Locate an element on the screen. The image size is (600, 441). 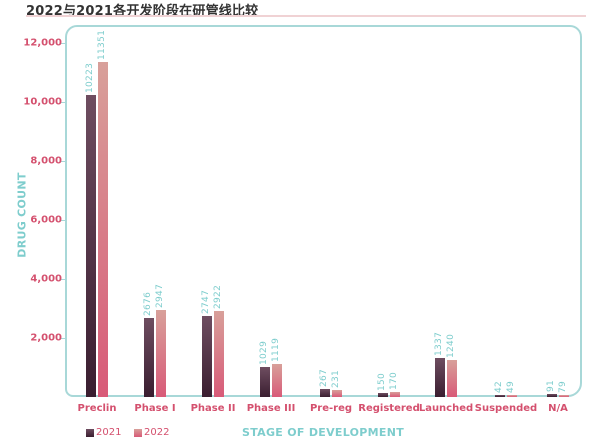
bar-2022-phase-i is located at coordinates (161, 353).